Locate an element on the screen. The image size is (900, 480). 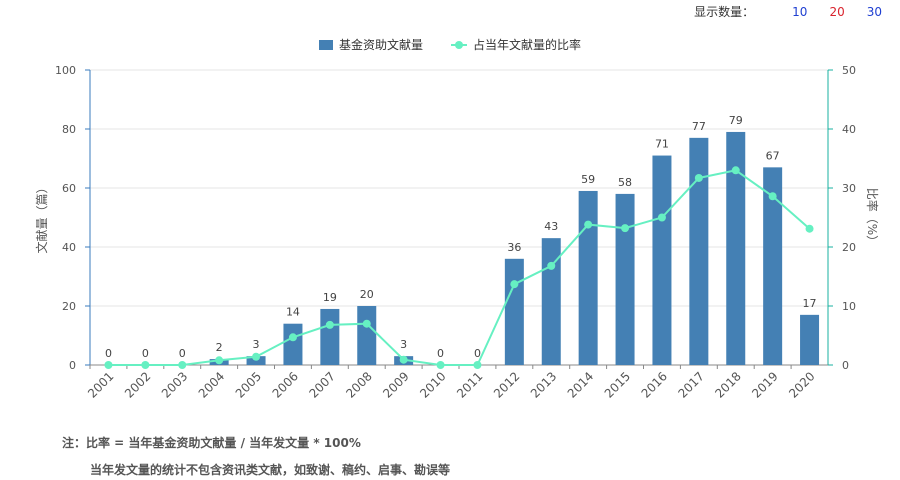
display-count-control: 显示数量： 10 20 30 is located at coordinates (788, 11).